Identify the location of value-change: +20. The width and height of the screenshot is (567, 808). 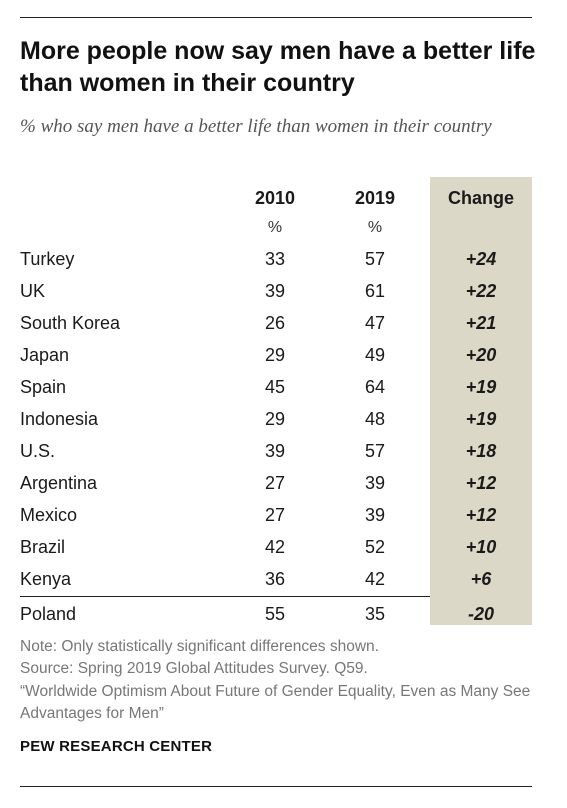
(481, 355).